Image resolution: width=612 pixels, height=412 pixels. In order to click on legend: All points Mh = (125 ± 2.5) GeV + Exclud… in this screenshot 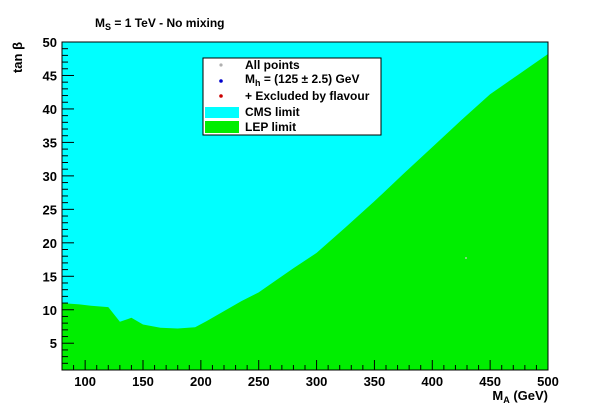, I will do `click(292, 96)`.